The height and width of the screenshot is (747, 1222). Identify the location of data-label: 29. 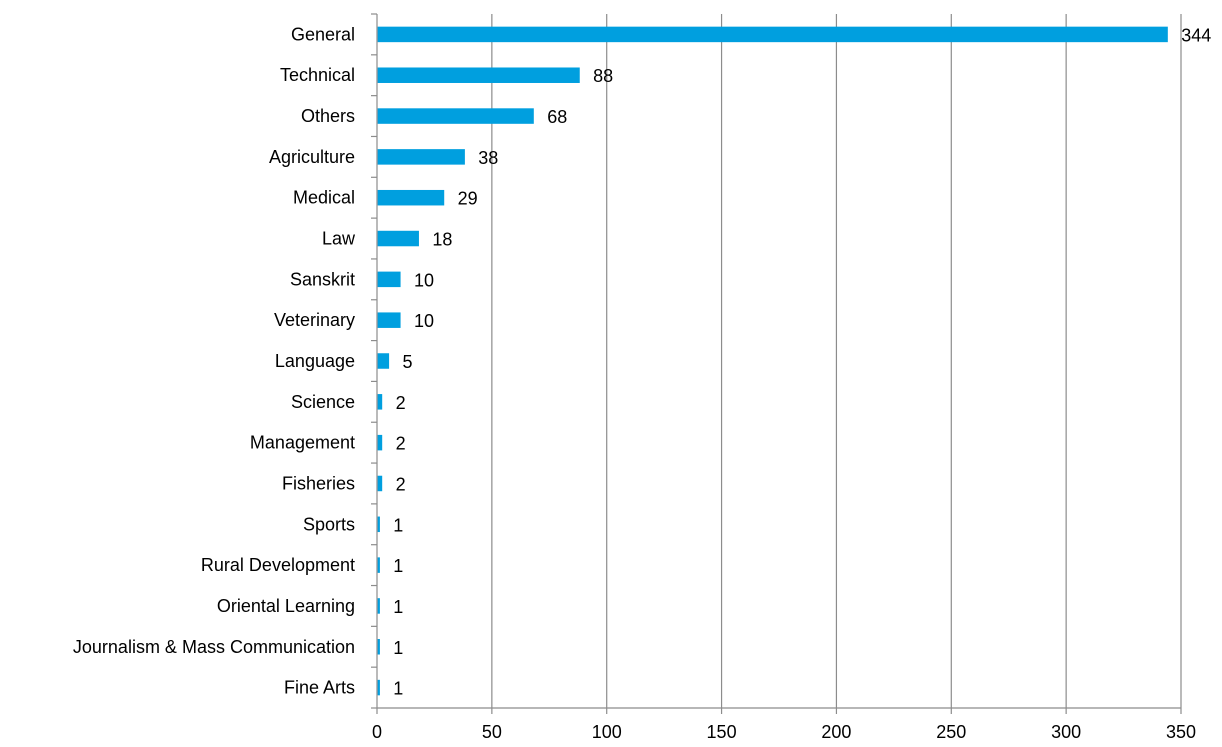
(468, 199).